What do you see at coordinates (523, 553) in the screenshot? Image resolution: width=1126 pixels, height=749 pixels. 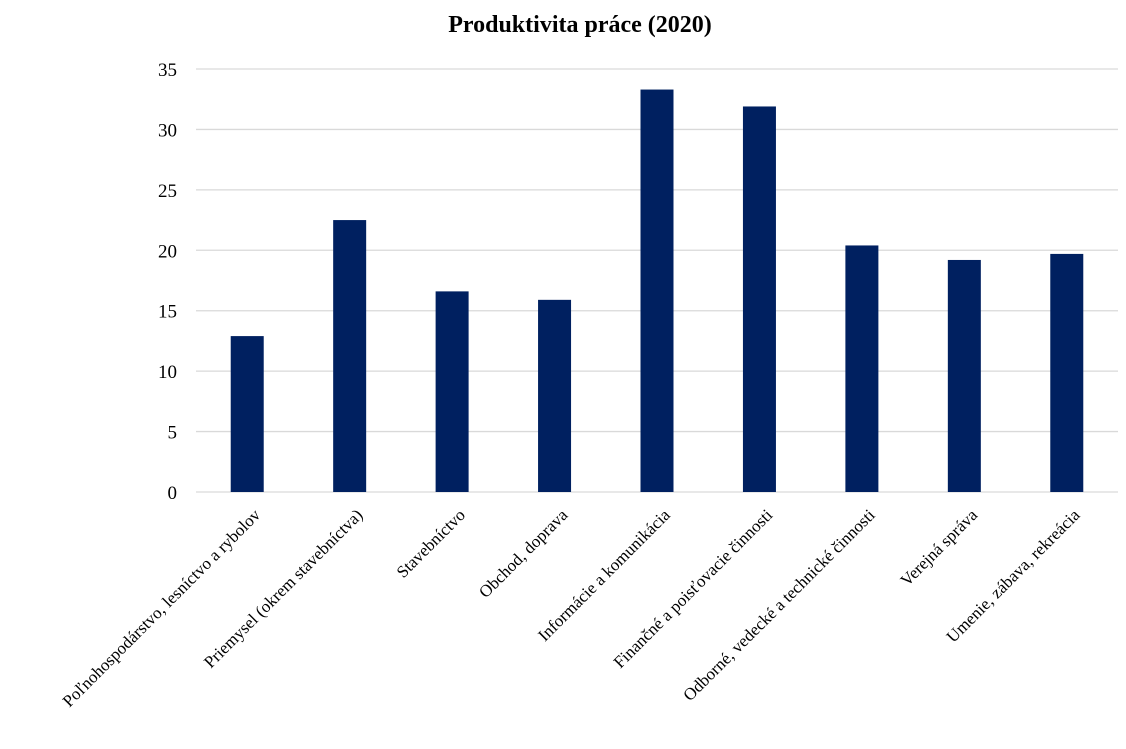 I see `x-category-label: Obchod, doprava` at bounding box center [523, 553].